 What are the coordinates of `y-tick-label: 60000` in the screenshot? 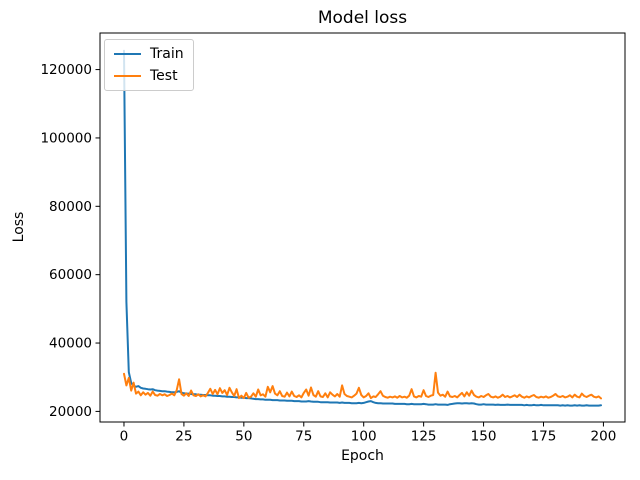 It's located at (70, 275).